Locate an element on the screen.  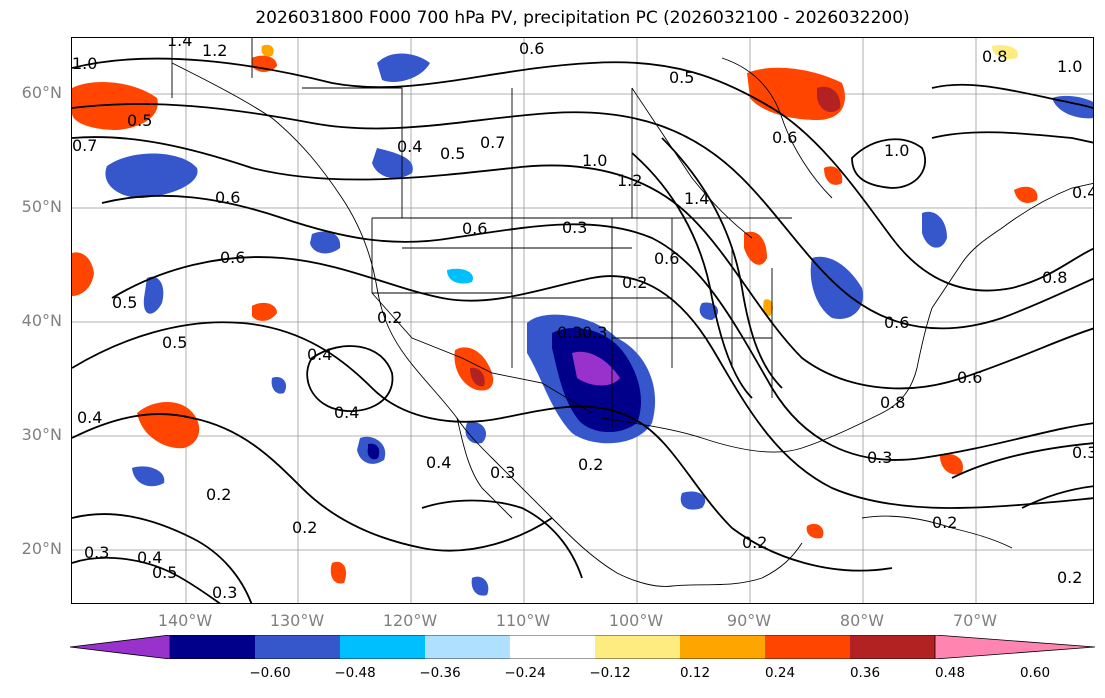
lat-label: 30°N is located at coordinates (41, 434).